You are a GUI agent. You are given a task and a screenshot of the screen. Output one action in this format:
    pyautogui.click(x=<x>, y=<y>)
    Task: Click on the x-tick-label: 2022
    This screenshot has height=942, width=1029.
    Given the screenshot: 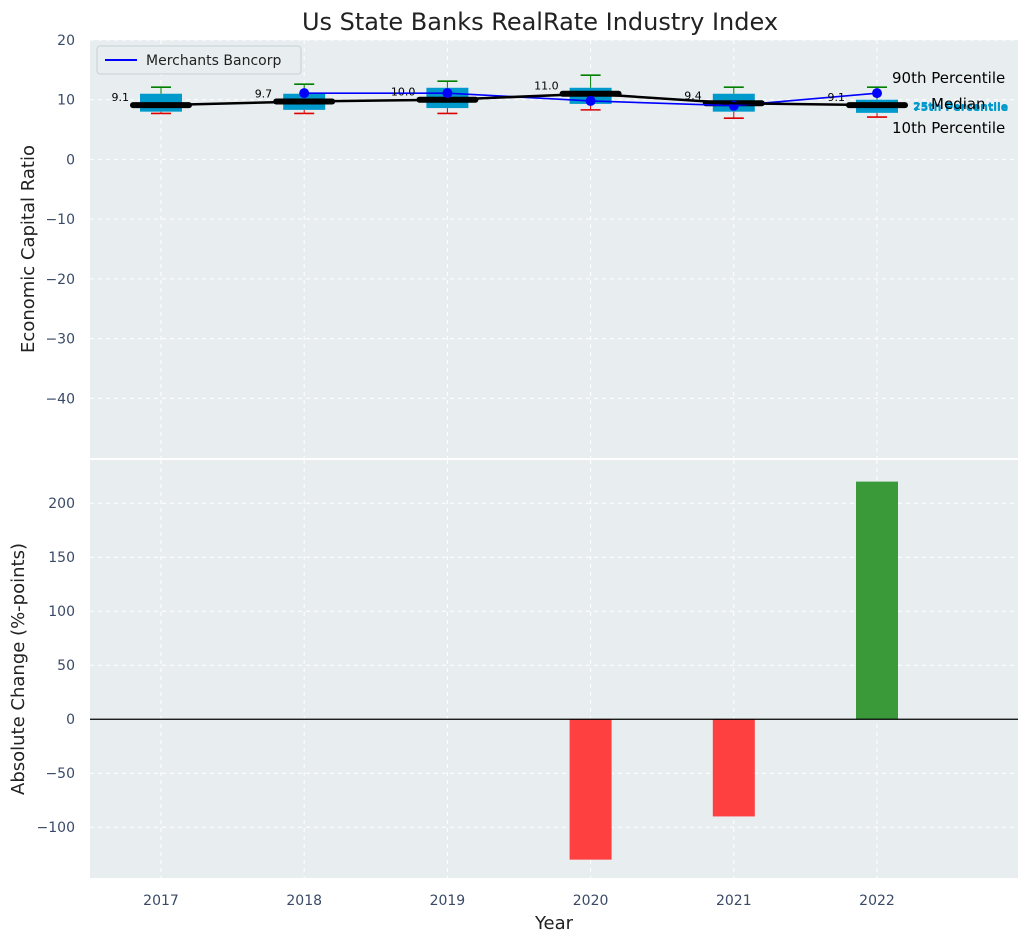 What is the action you would take?
    pyautogui.click(x=877, y=901)
    